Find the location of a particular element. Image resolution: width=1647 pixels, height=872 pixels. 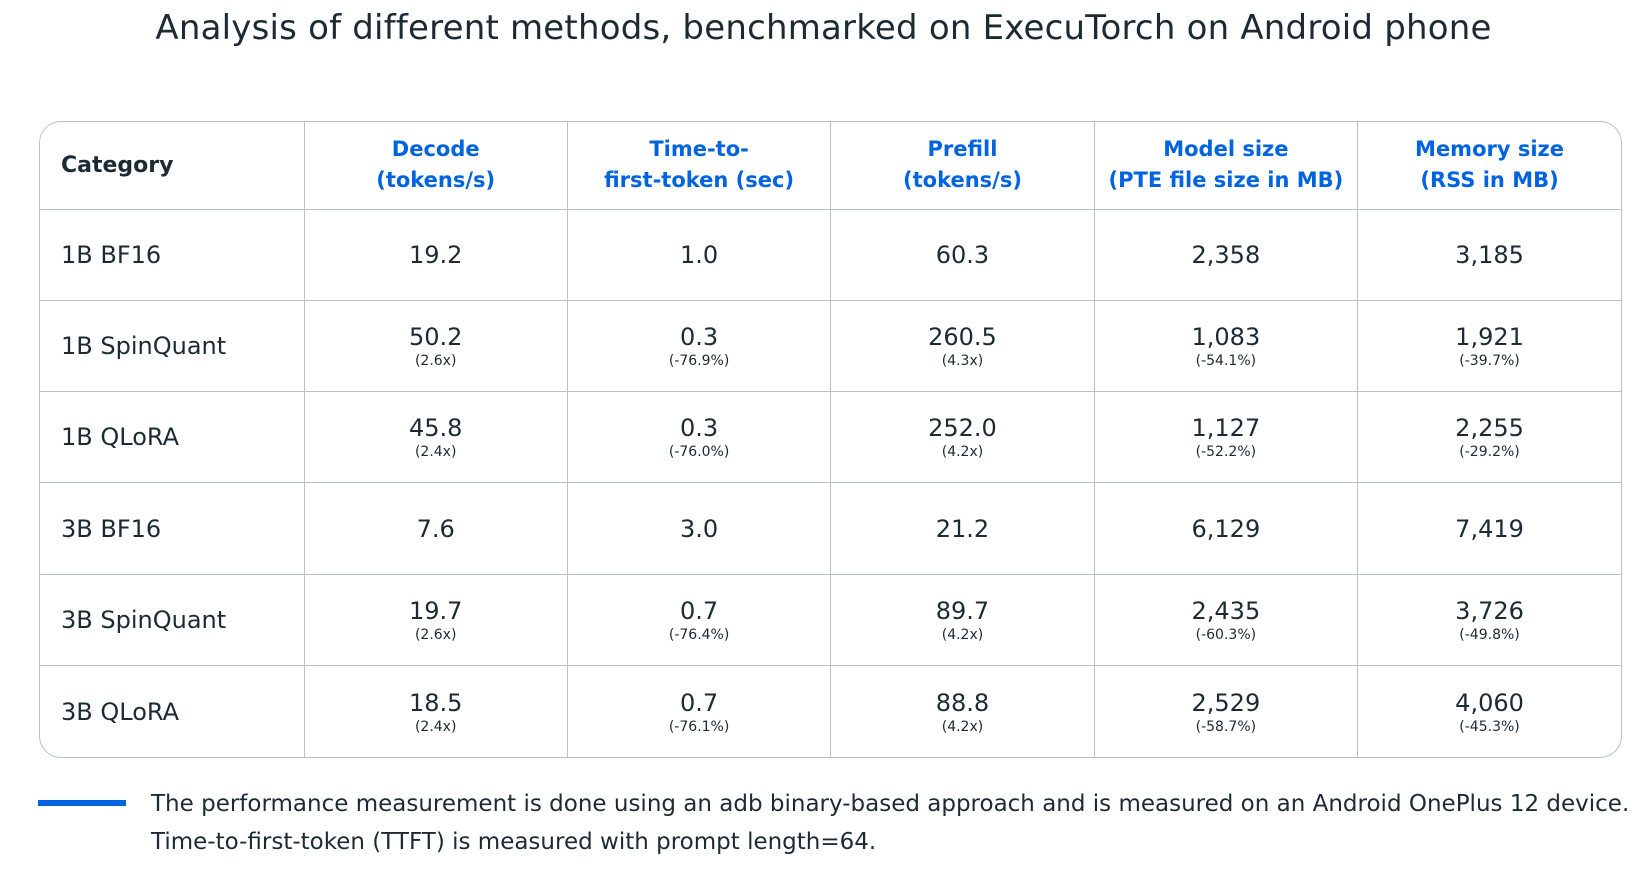

cell-value: 6,129 is located at coordinates (1226, 528).